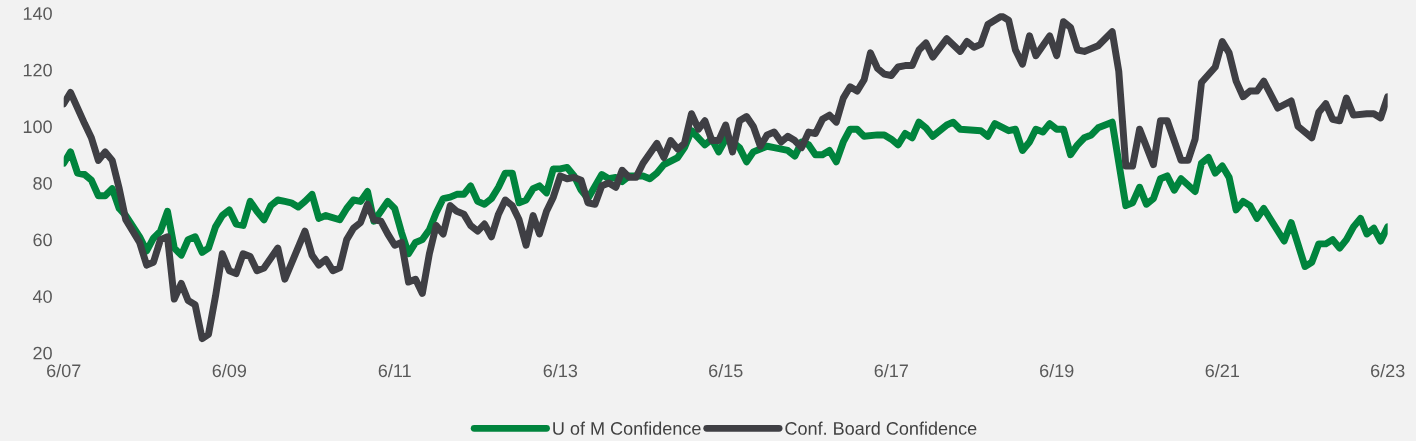 This screenshot has height=441, width=1416. Describe the element at coordinates (1057, 370) in the screenshot. I see `x-tick-label: 6/19` at that location.